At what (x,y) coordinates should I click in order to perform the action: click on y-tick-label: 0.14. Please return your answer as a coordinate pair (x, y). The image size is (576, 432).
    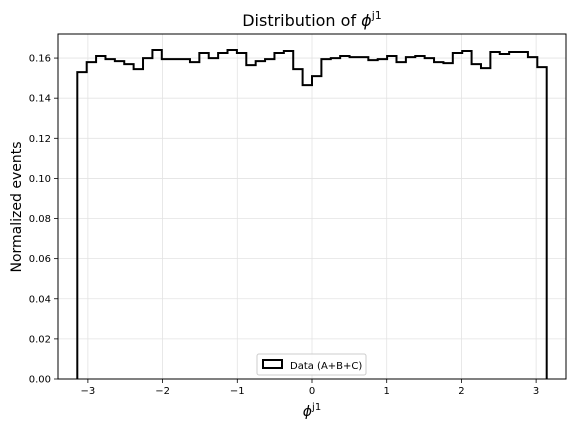
    Looking at the image, I should click on (40, 99).